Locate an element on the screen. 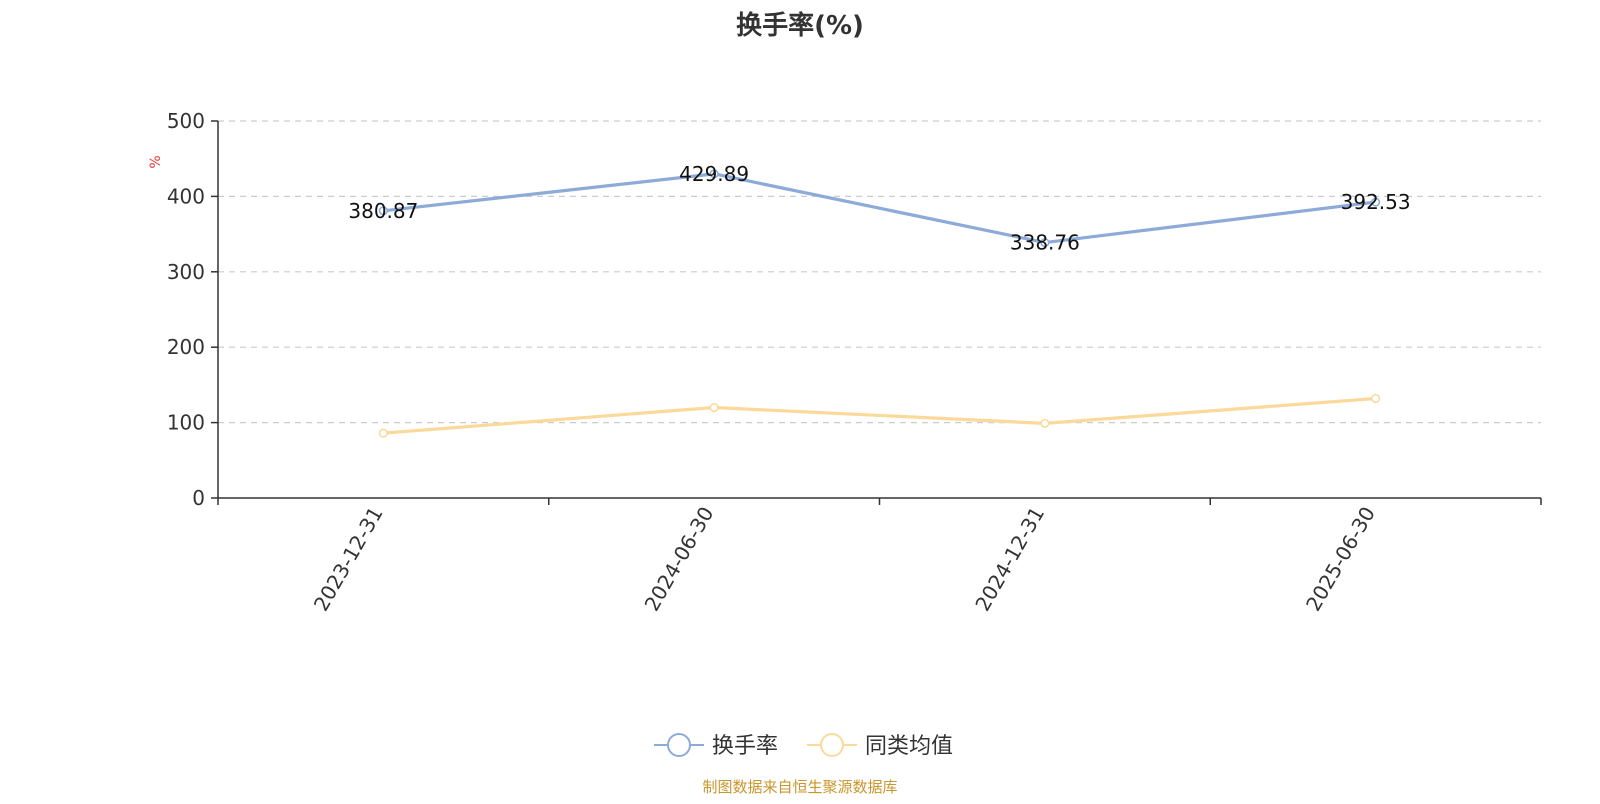  data-labels: 380.87 429.89 338.76 392.53 is located at coordinates (879, 208).